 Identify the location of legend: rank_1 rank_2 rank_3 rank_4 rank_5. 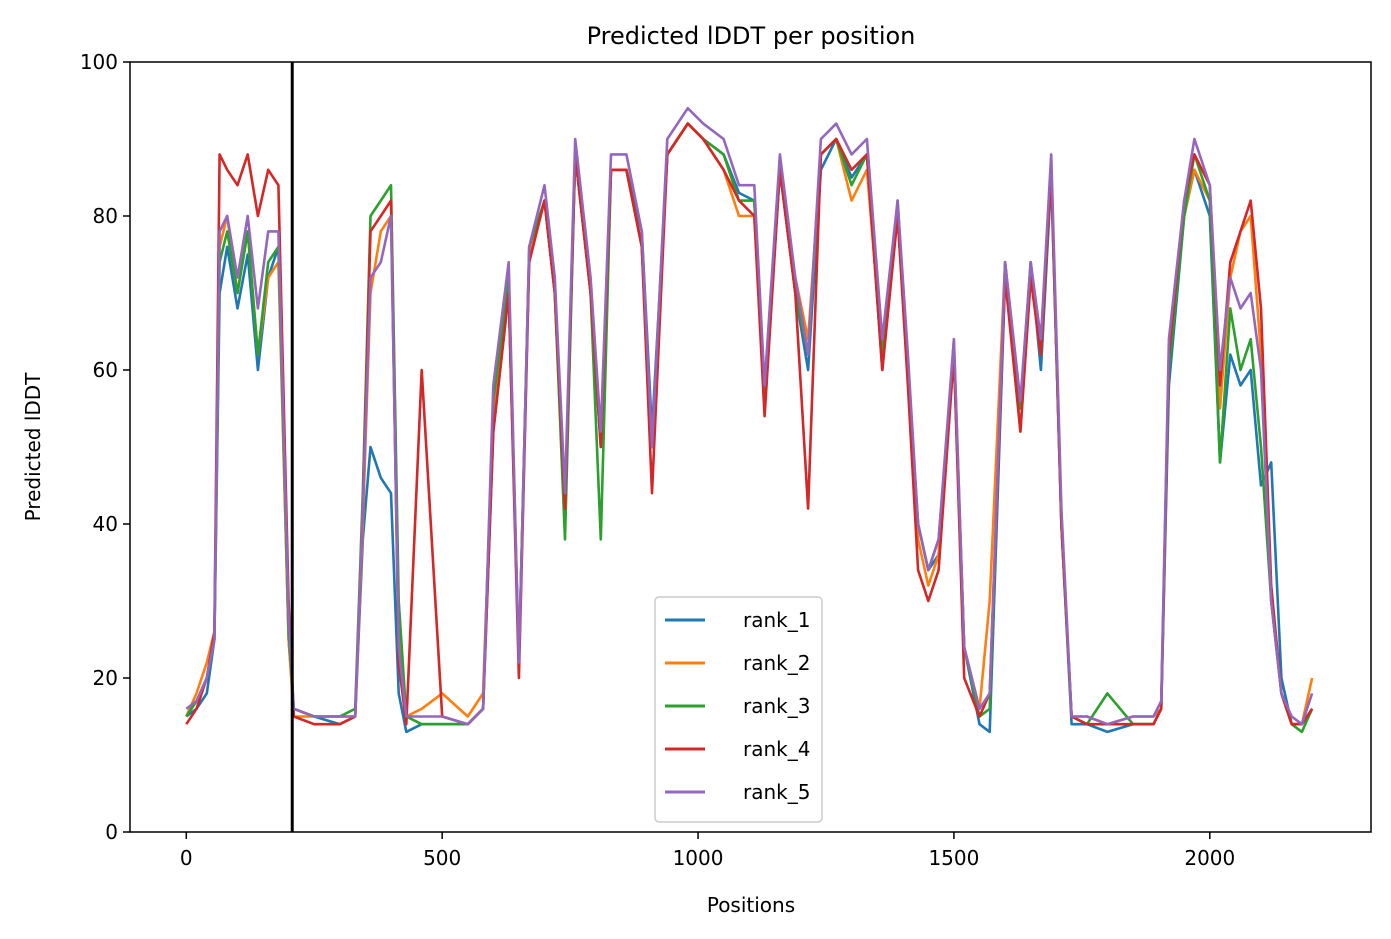
(738, 709).